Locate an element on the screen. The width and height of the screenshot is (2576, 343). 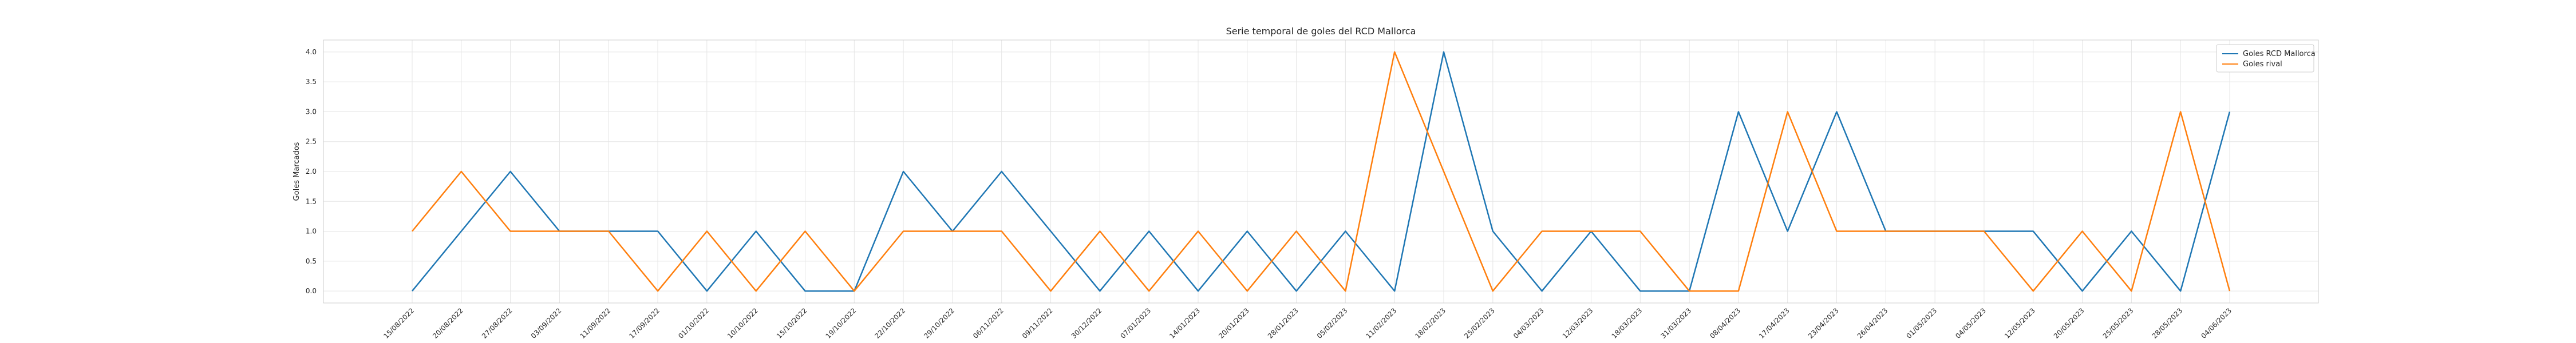
y-tick-label: 1.5 is located at coordinates (311, 201).